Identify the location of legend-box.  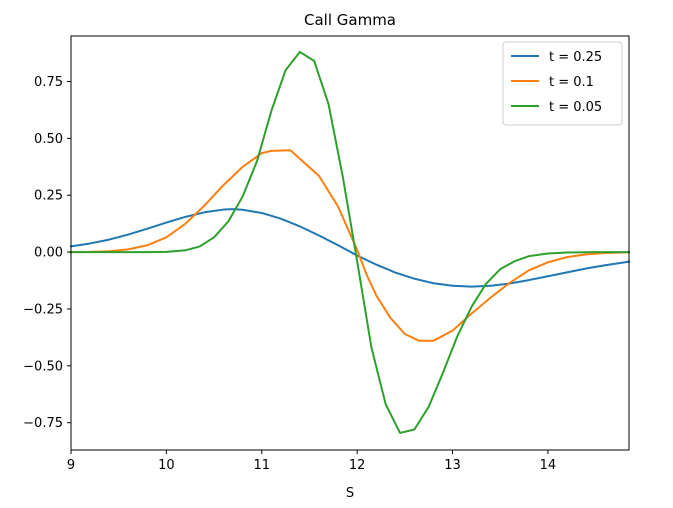
(562, 83).